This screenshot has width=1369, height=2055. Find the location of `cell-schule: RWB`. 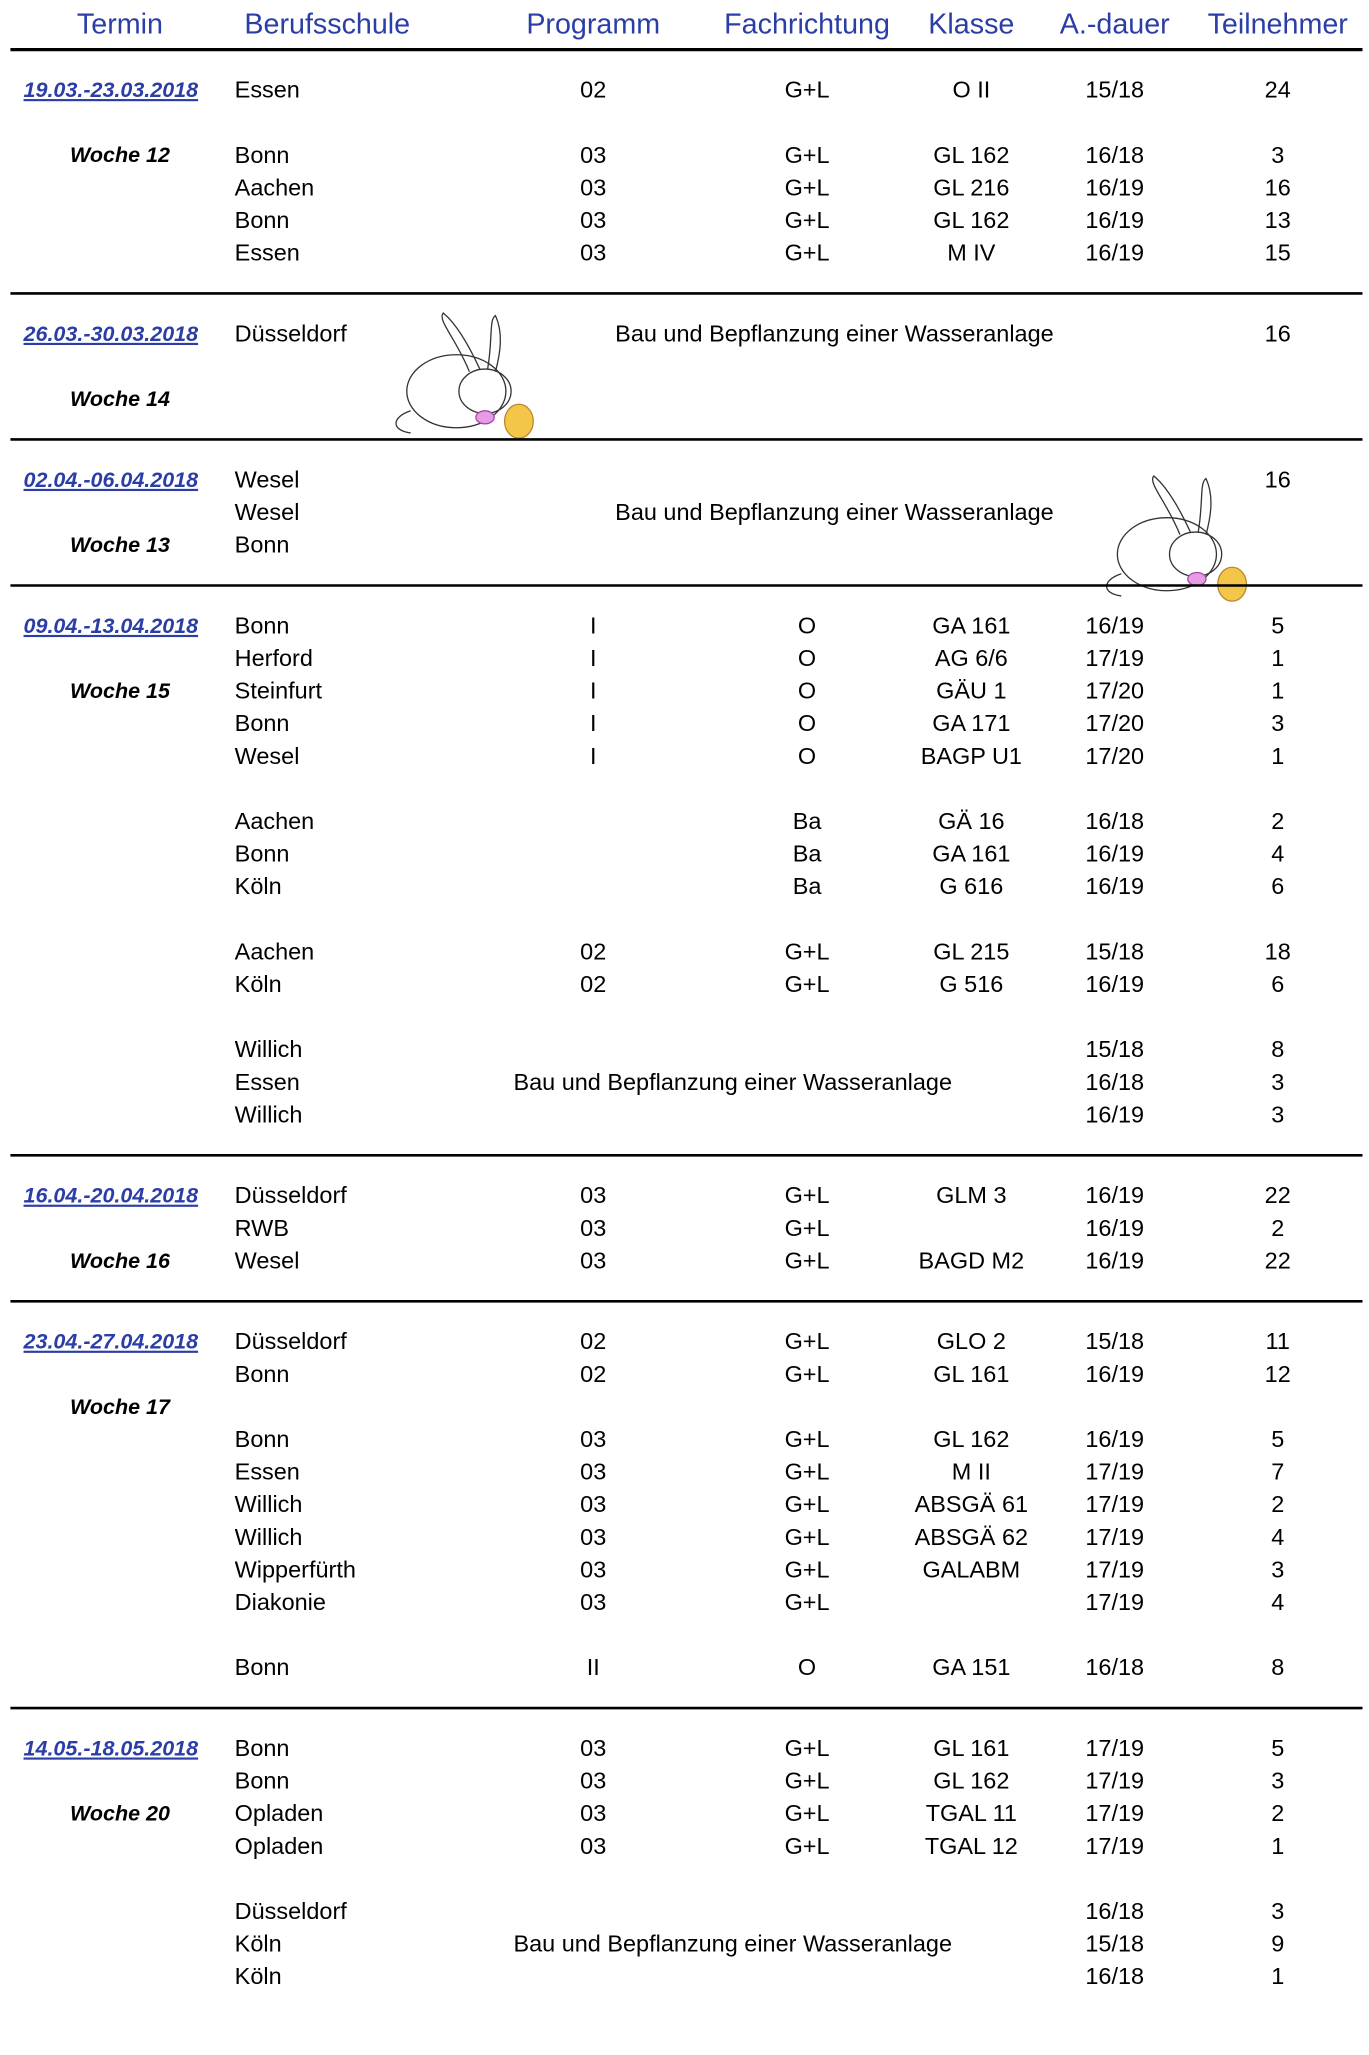

cell-schule: RWB is located at coordinates (262, 1228).